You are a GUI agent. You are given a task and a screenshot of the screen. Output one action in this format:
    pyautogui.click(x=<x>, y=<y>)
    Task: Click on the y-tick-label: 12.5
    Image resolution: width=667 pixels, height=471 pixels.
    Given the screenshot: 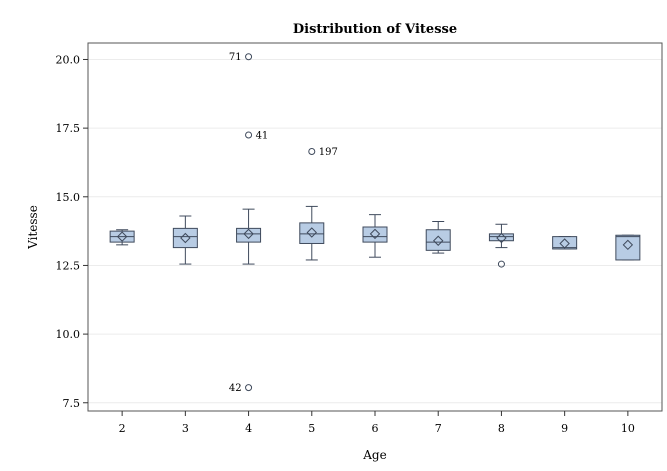 What is the action you would take?
    pyautogui.click(x=68, y=265)
    